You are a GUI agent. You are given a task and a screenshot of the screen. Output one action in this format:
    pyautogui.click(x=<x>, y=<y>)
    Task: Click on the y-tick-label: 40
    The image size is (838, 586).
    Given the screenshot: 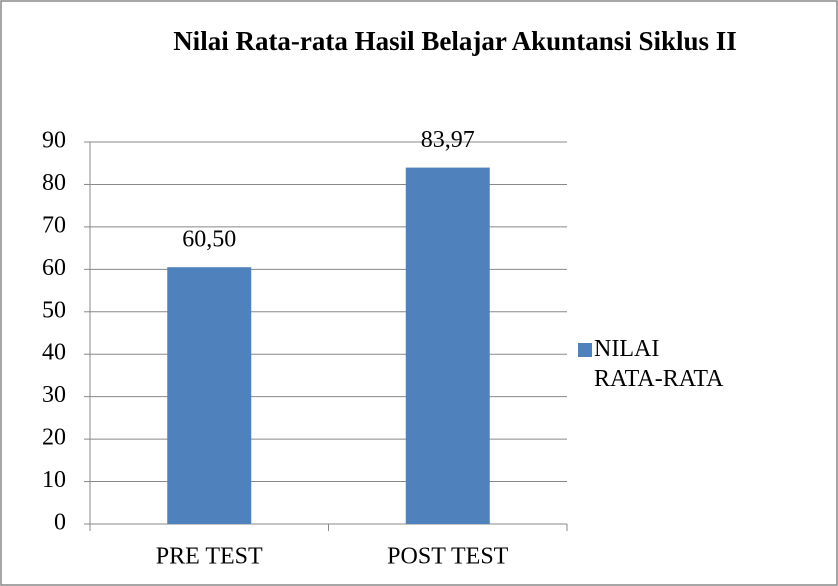 What is the action you would take?
    pyautogui.click(x=54, y=353)
    